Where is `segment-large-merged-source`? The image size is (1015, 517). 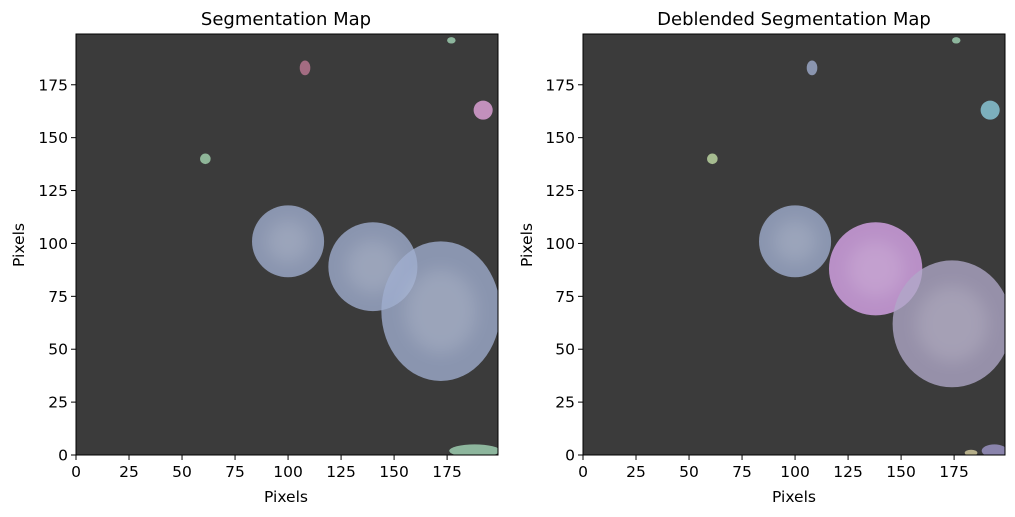
segment-large-merged-source is located at coordinates (375, 293).